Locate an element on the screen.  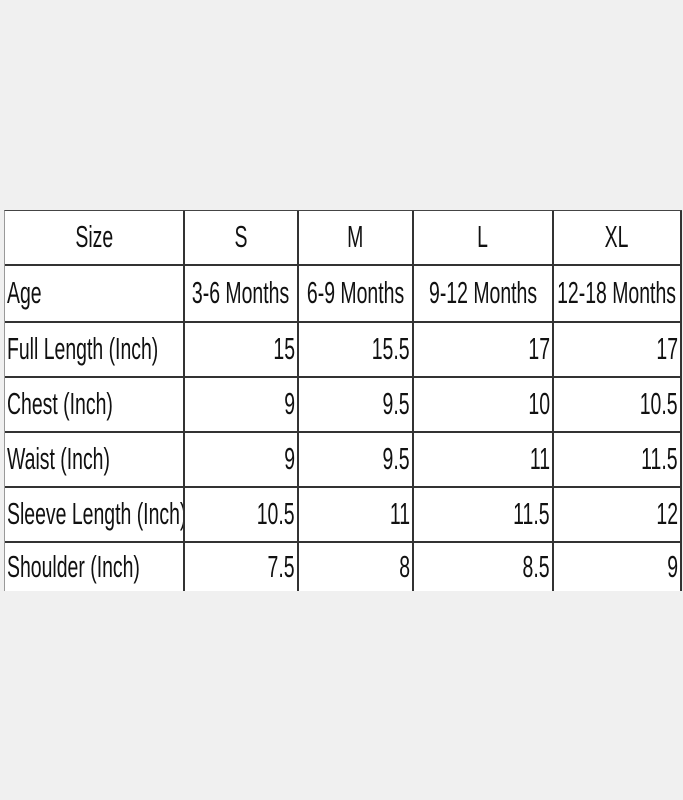
cell-text: Chest (Inch) is located at coordinates (60, 404).